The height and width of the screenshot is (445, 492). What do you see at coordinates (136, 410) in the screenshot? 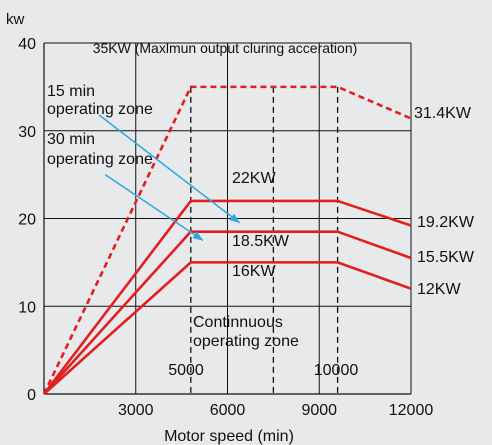
I see `x-tick-3000: 3000` at bounding box center [136, 410].